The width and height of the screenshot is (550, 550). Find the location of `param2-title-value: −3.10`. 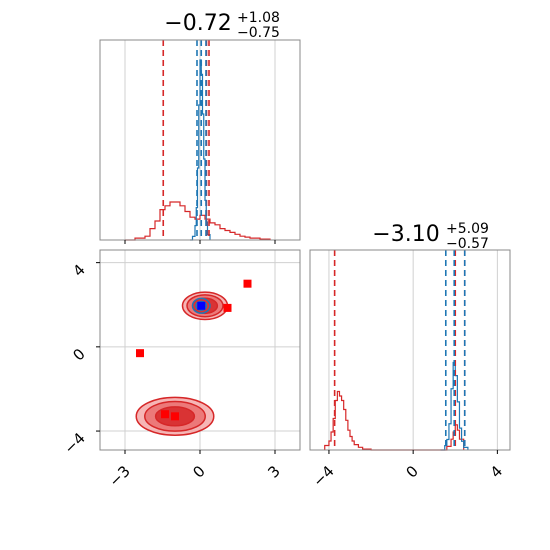

param2-title-value: −3.10 is located at coordinates (405, 234).